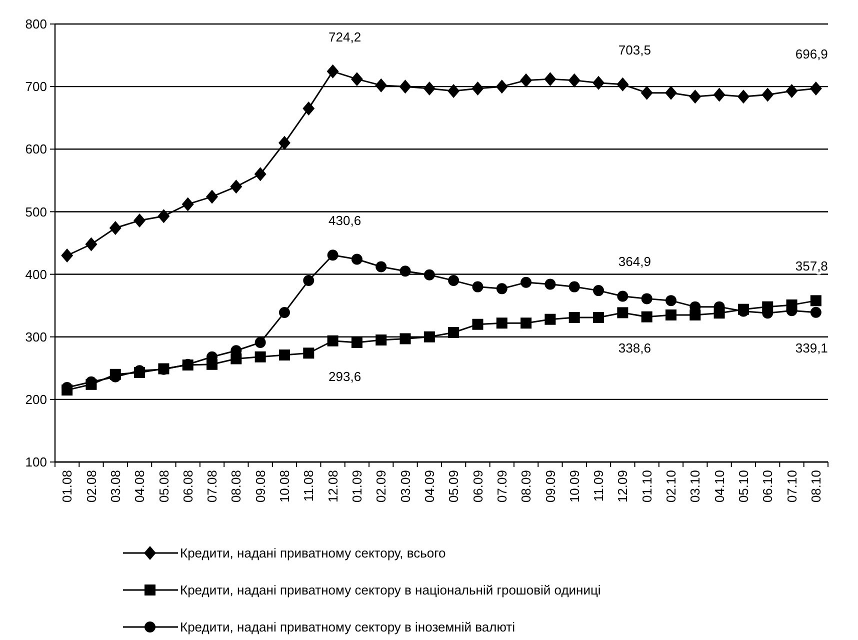  I want to click on x-tick-label: 10.08, so click(284, 486).